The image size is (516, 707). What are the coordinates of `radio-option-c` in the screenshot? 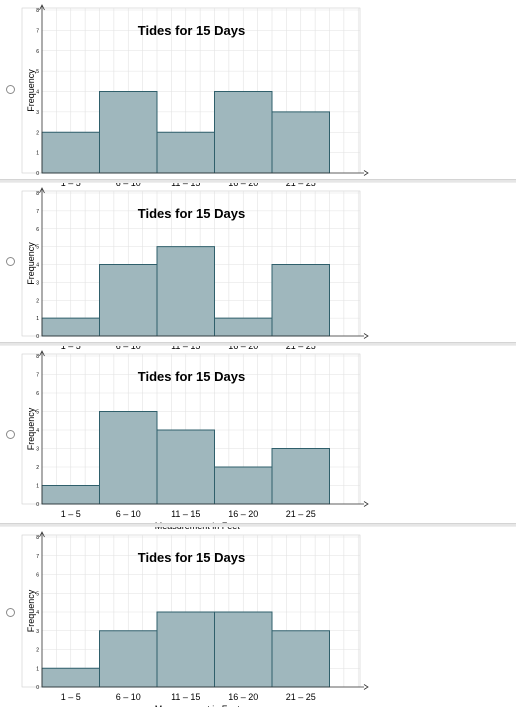 It's located at (10, 434).